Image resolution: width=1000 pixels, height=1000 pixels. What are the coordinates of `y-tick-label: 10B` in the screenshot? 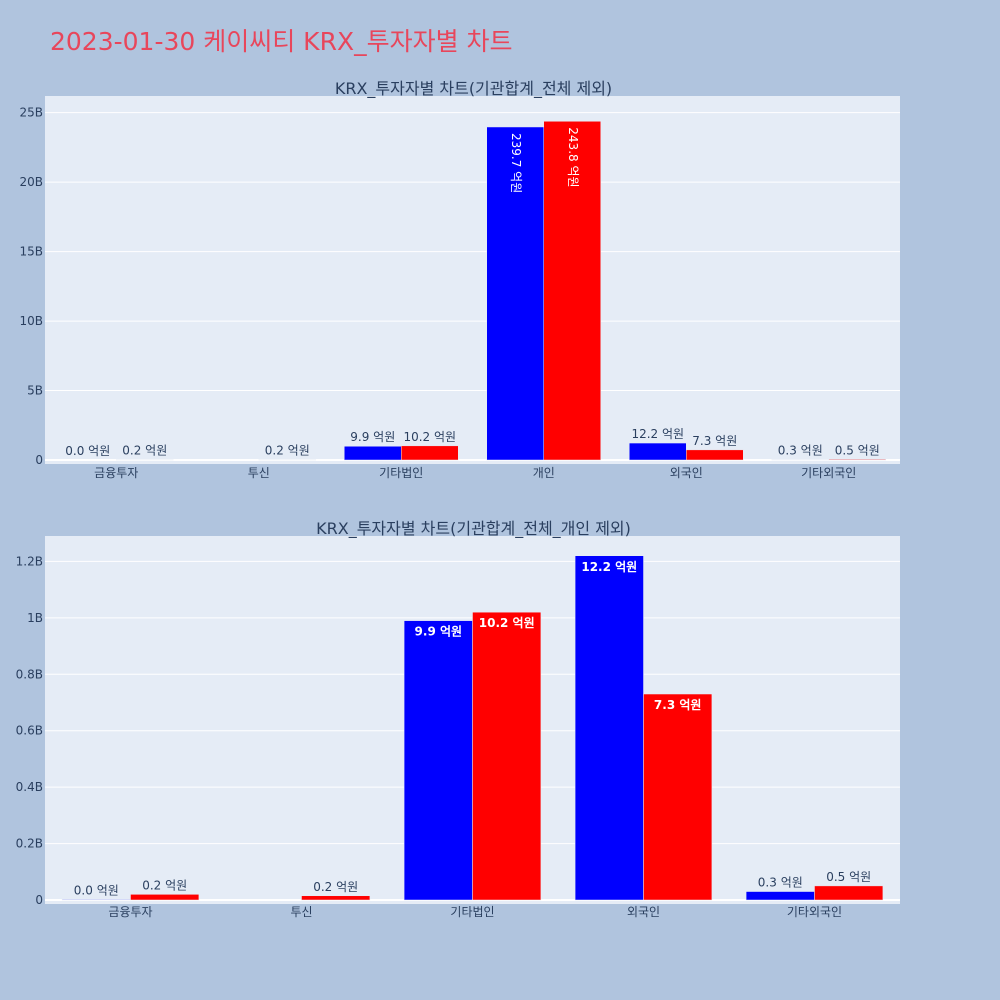 It's located at (31, 321).